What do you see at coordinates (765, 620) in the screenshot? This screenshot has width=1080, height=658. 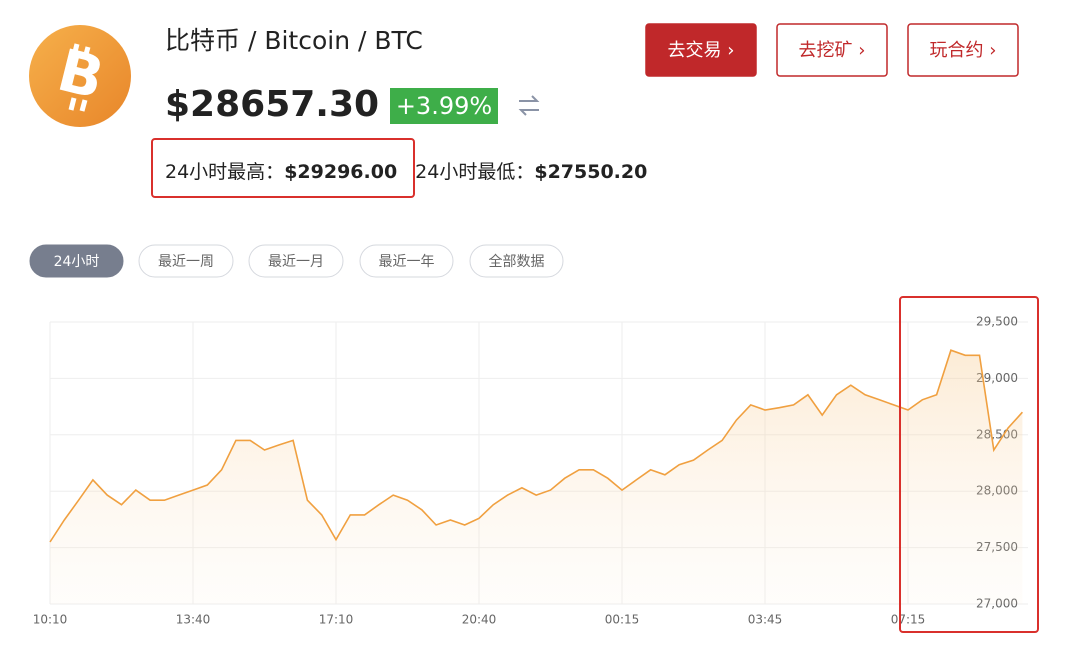 I see `x-tick-label: 03:45` at bounding box center [765, 620].